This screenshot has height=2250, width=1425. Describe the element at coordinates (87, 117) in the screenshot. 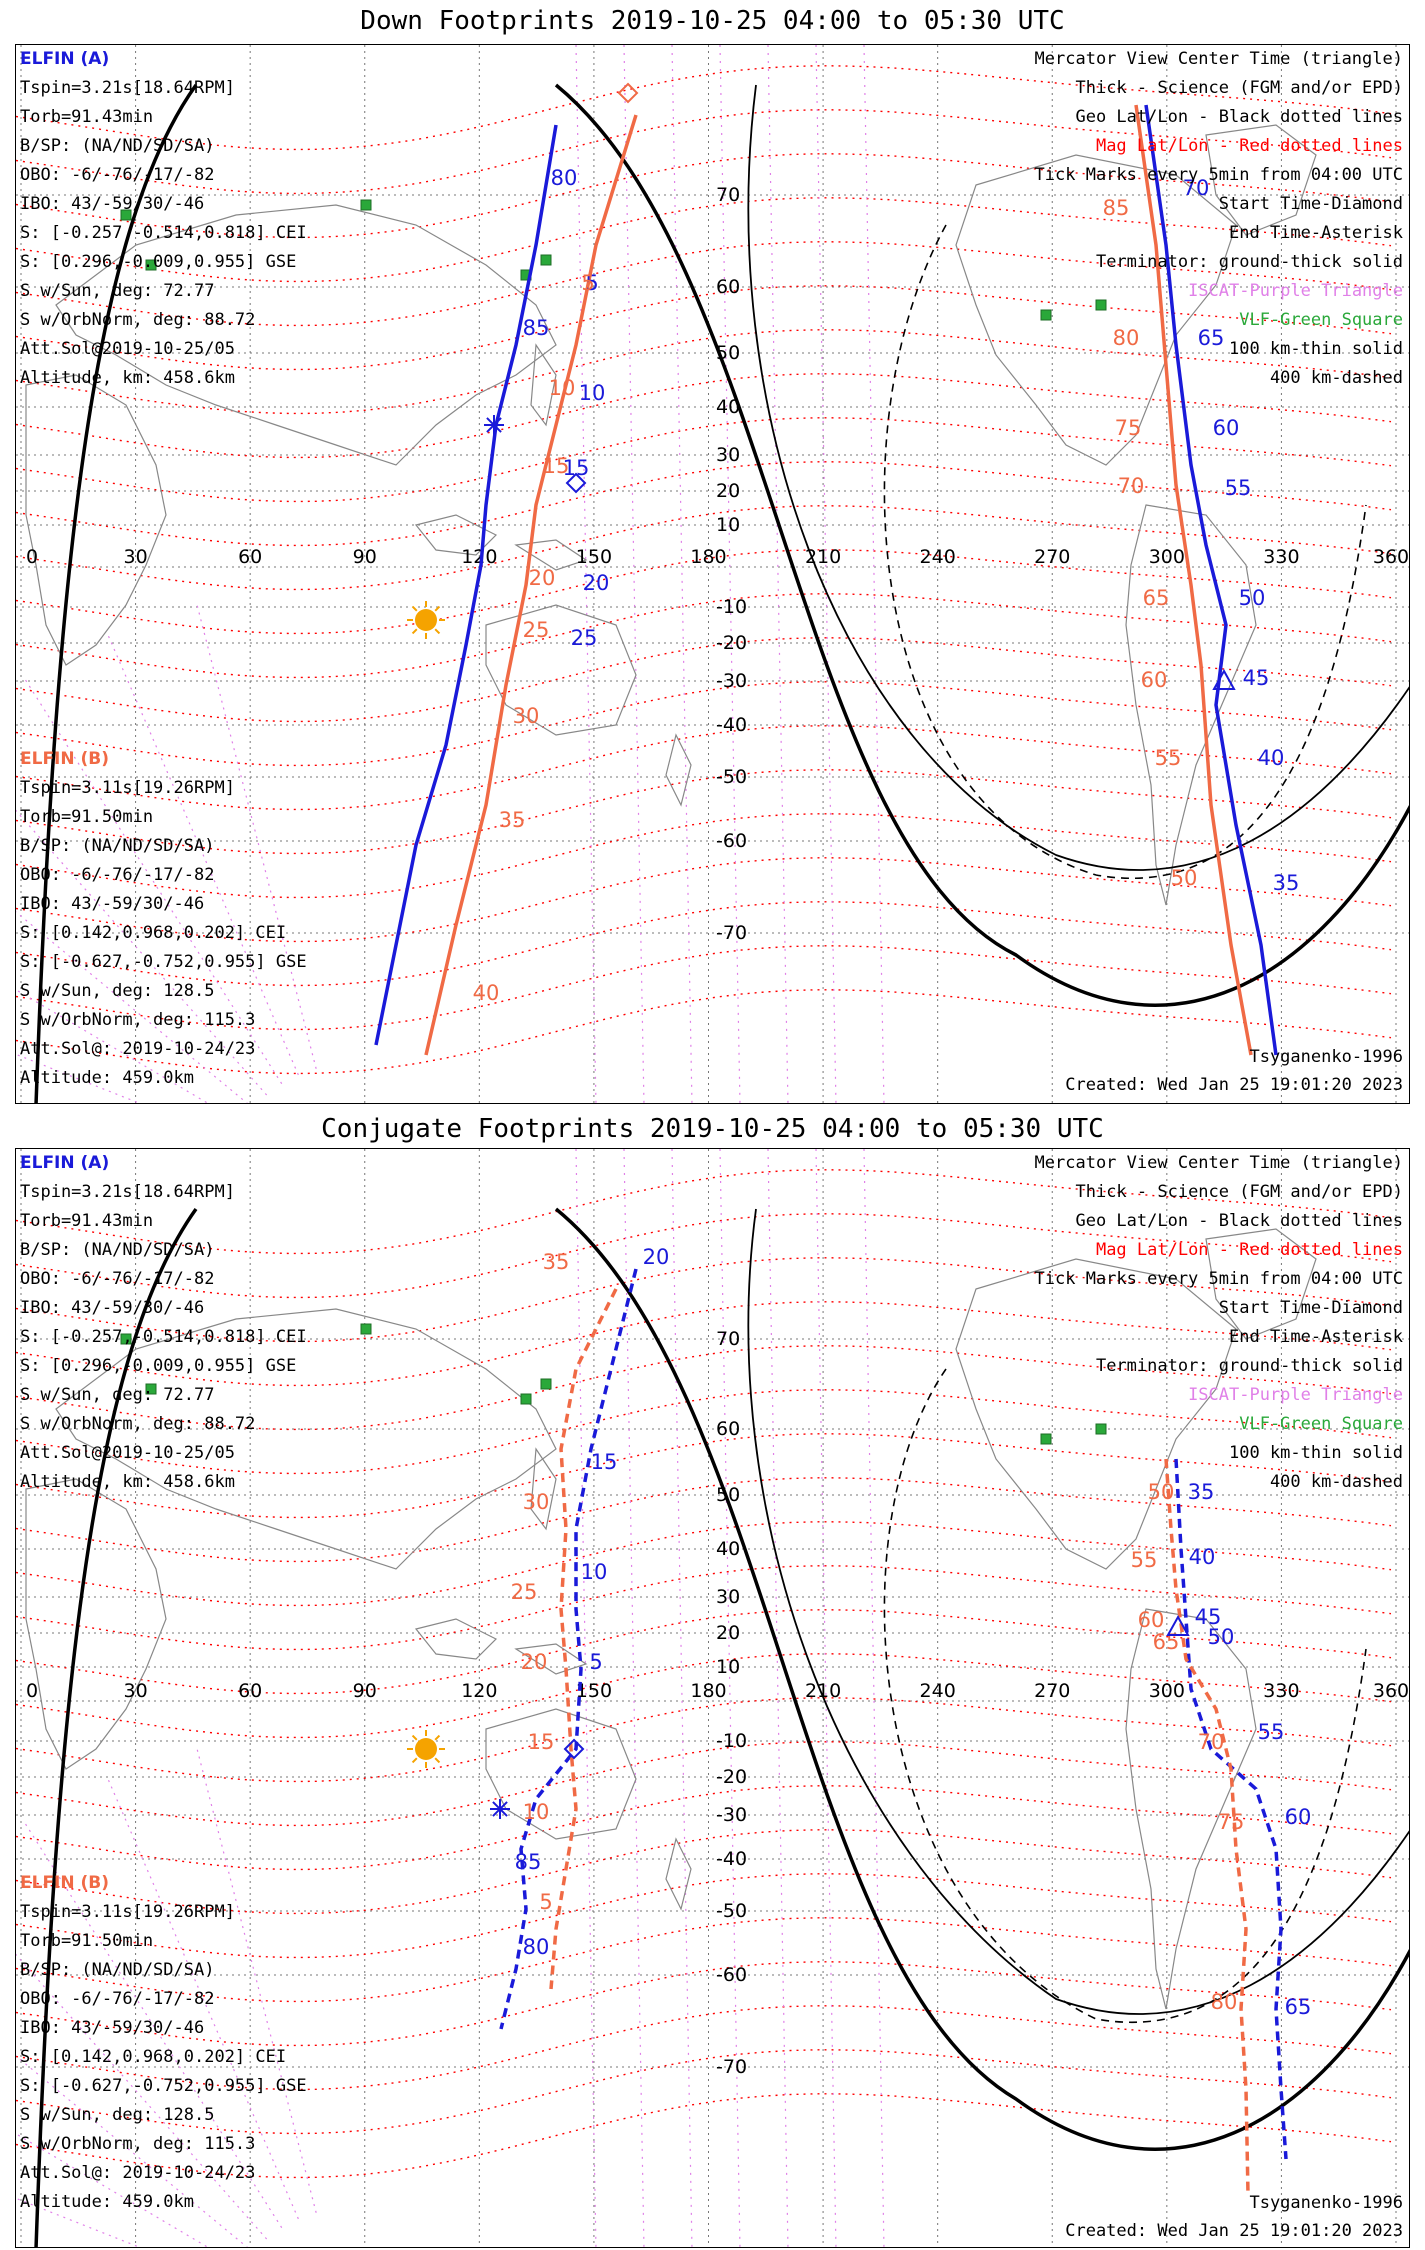

I see `sat-a-line: Torb=91.43min` at that location.